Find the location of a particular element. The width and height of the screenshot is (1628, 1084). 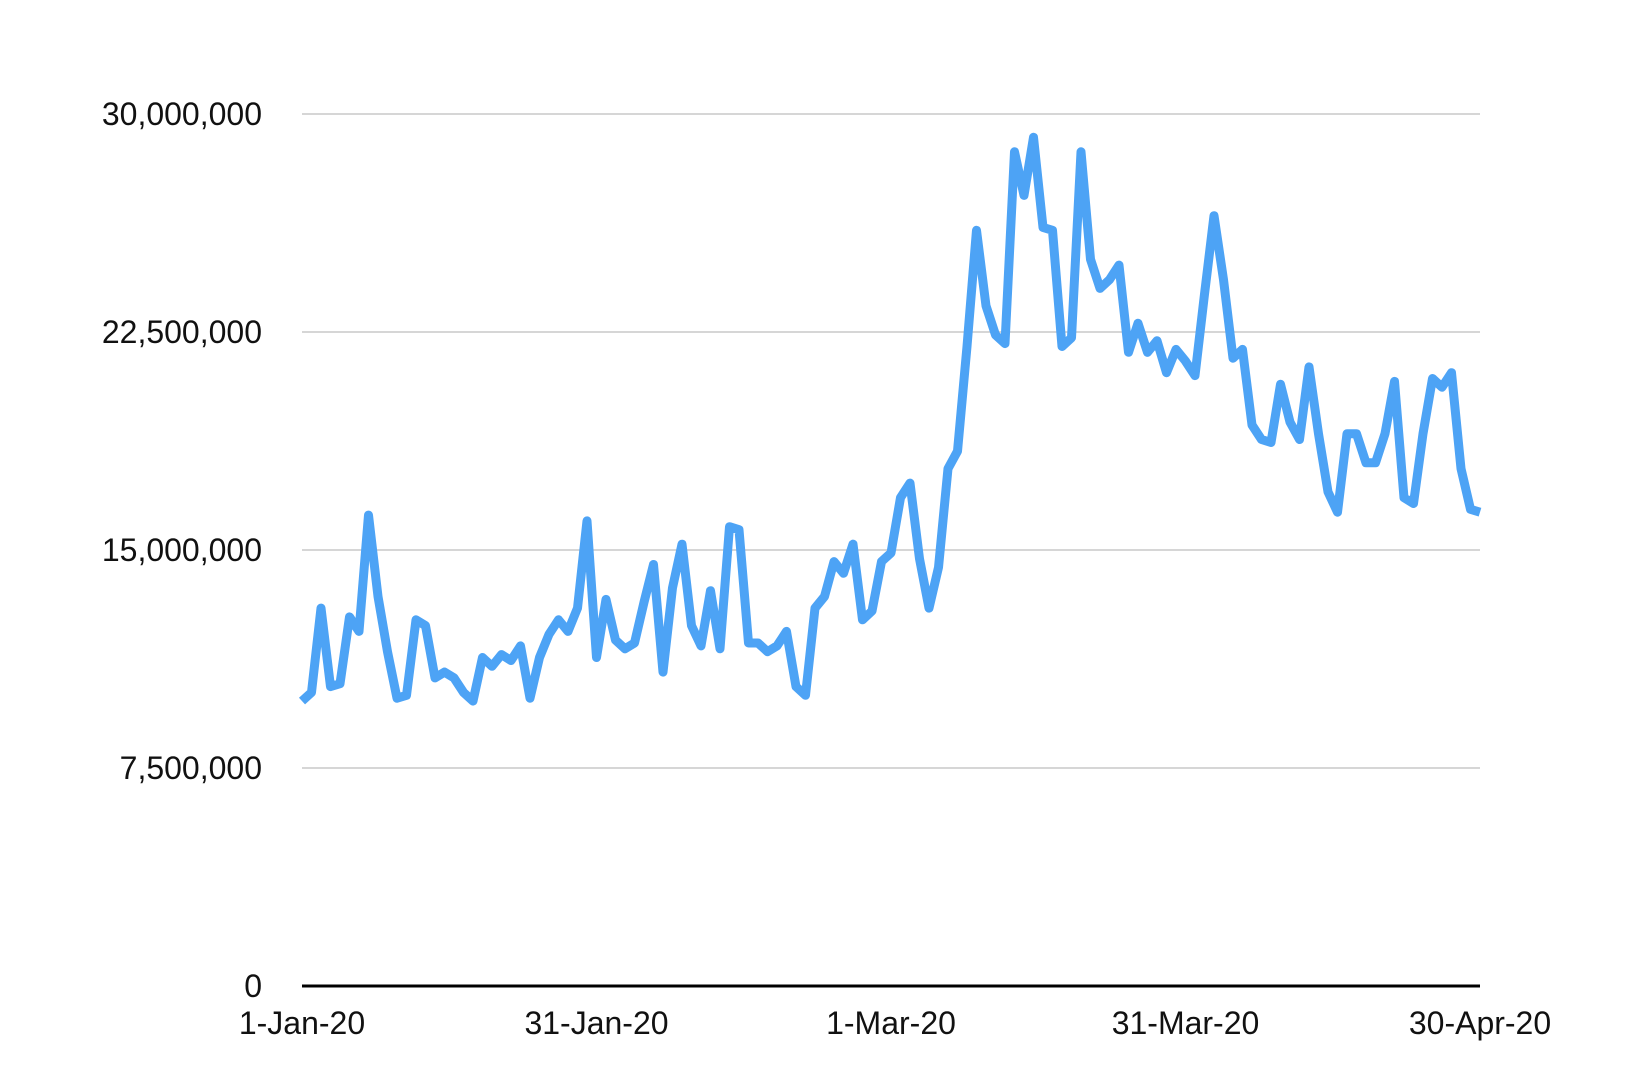

x-tick-label: 1-Jan-20 is located at coordinates (302, 1023).